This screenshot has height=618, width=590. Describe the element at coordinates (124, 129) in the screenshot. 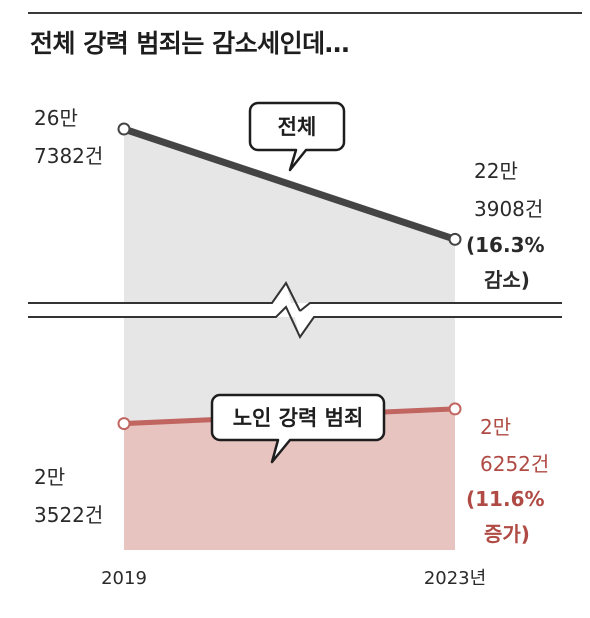

I see `total-start-point` at that location.